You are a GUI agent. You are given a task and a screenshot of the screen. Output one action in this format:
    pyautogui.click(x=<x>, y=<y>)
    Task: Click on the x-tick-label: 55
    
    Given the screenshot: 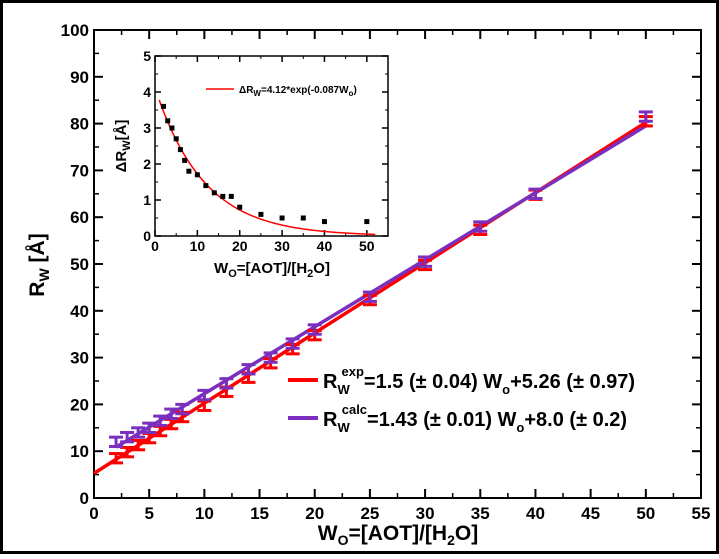 What is the action you would take?
    pyautogui.click(x=701, y=513)
    